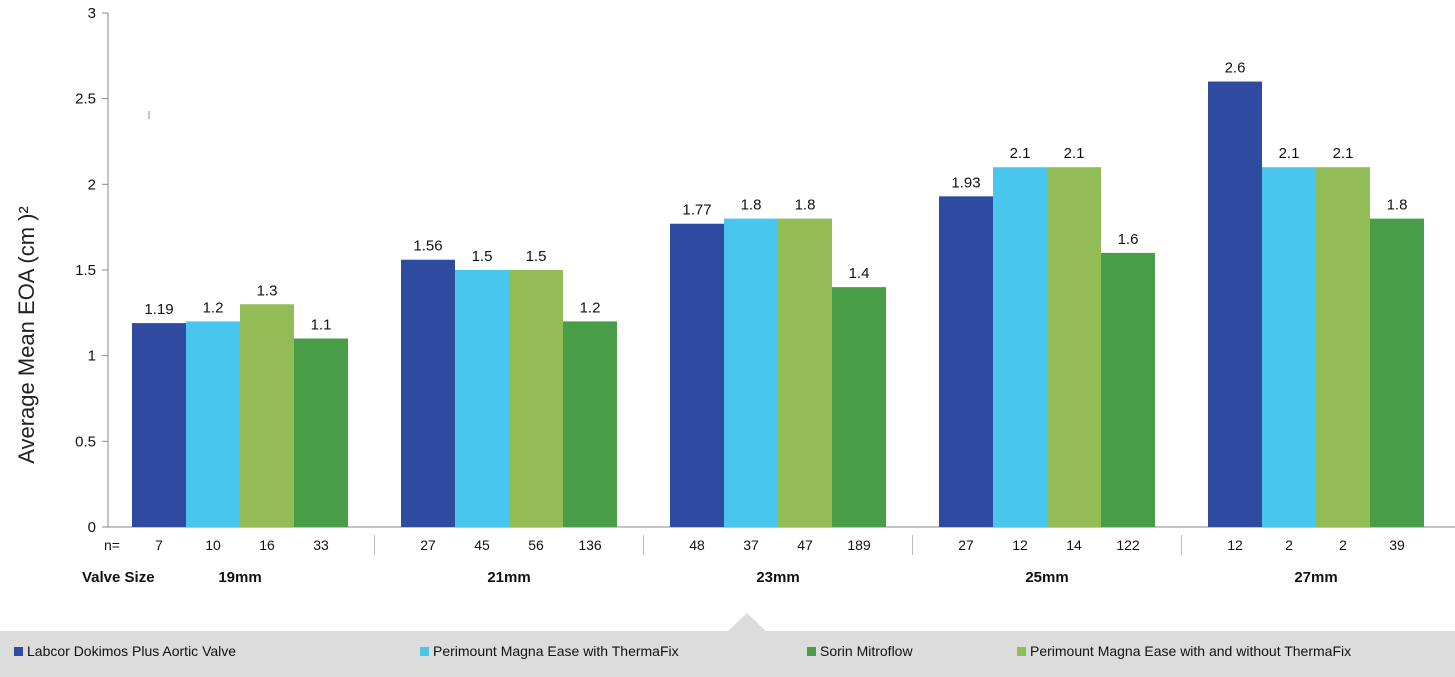 The height and width of the screenshot is (677, 1455). What do you see at coordinates (508, 577) in the screenshot?
I see `category-label: 21mm` at bounding box center [508, 577].